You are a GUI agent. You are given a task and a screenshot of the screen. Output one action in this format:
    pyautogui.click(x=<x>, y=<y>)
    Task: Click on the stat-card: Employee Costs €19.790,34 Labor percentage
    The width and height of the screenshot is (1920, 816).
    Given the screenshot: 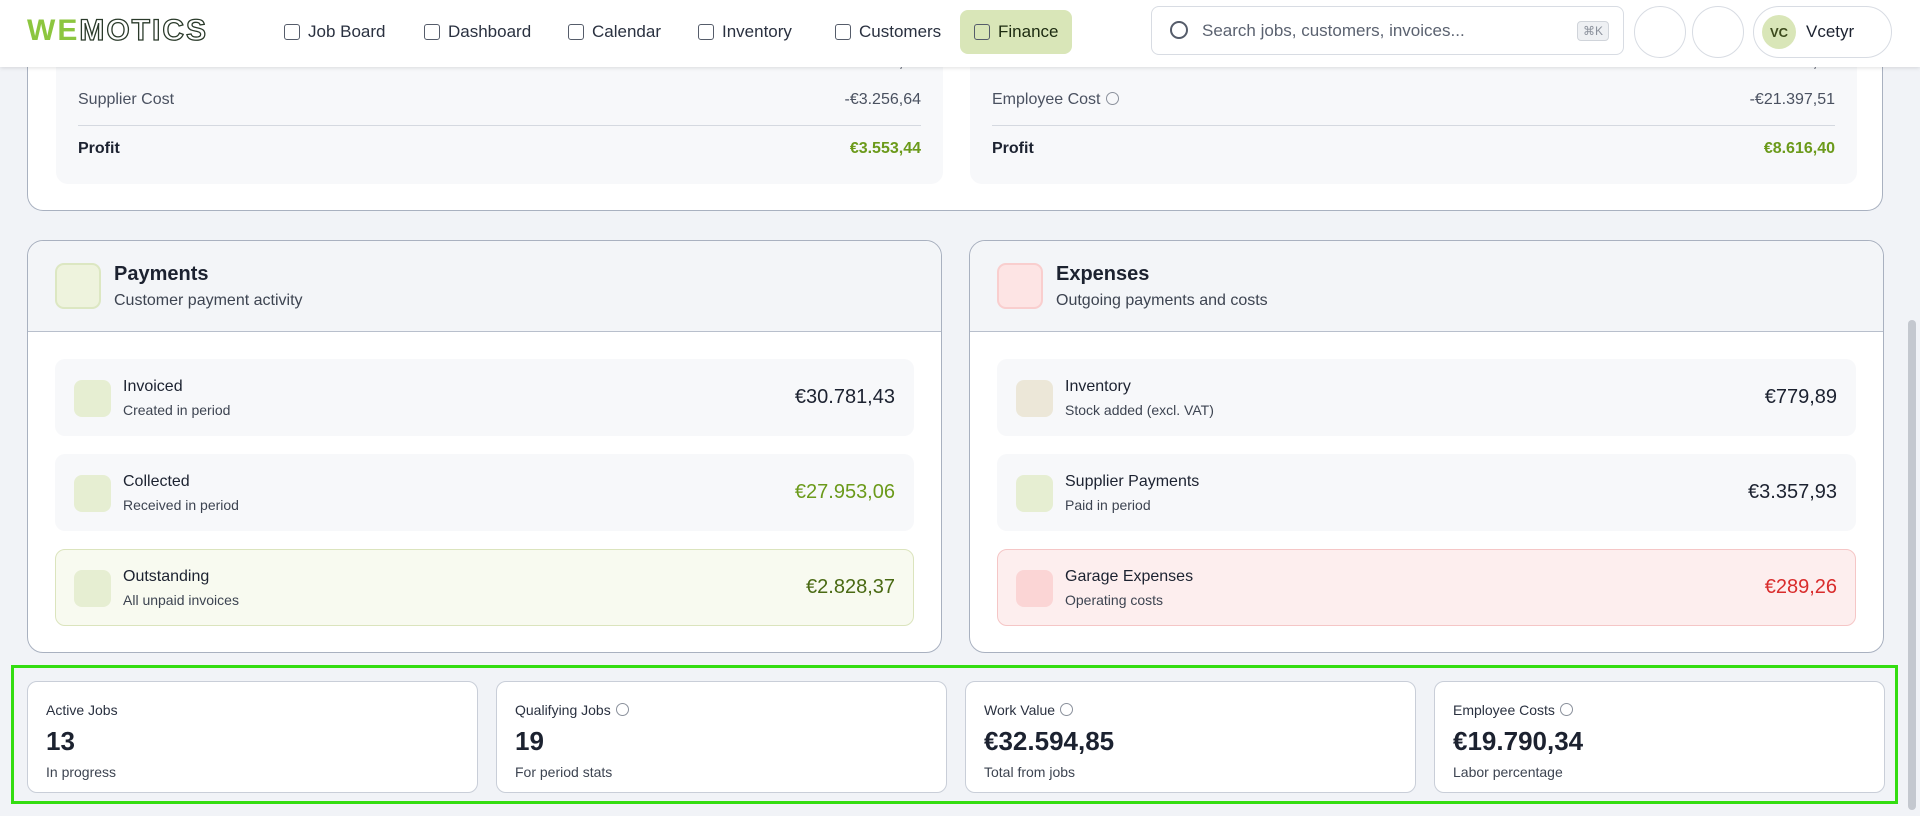 What is the action you would take?
    pyautogui.click(x=1659, y=737)
    